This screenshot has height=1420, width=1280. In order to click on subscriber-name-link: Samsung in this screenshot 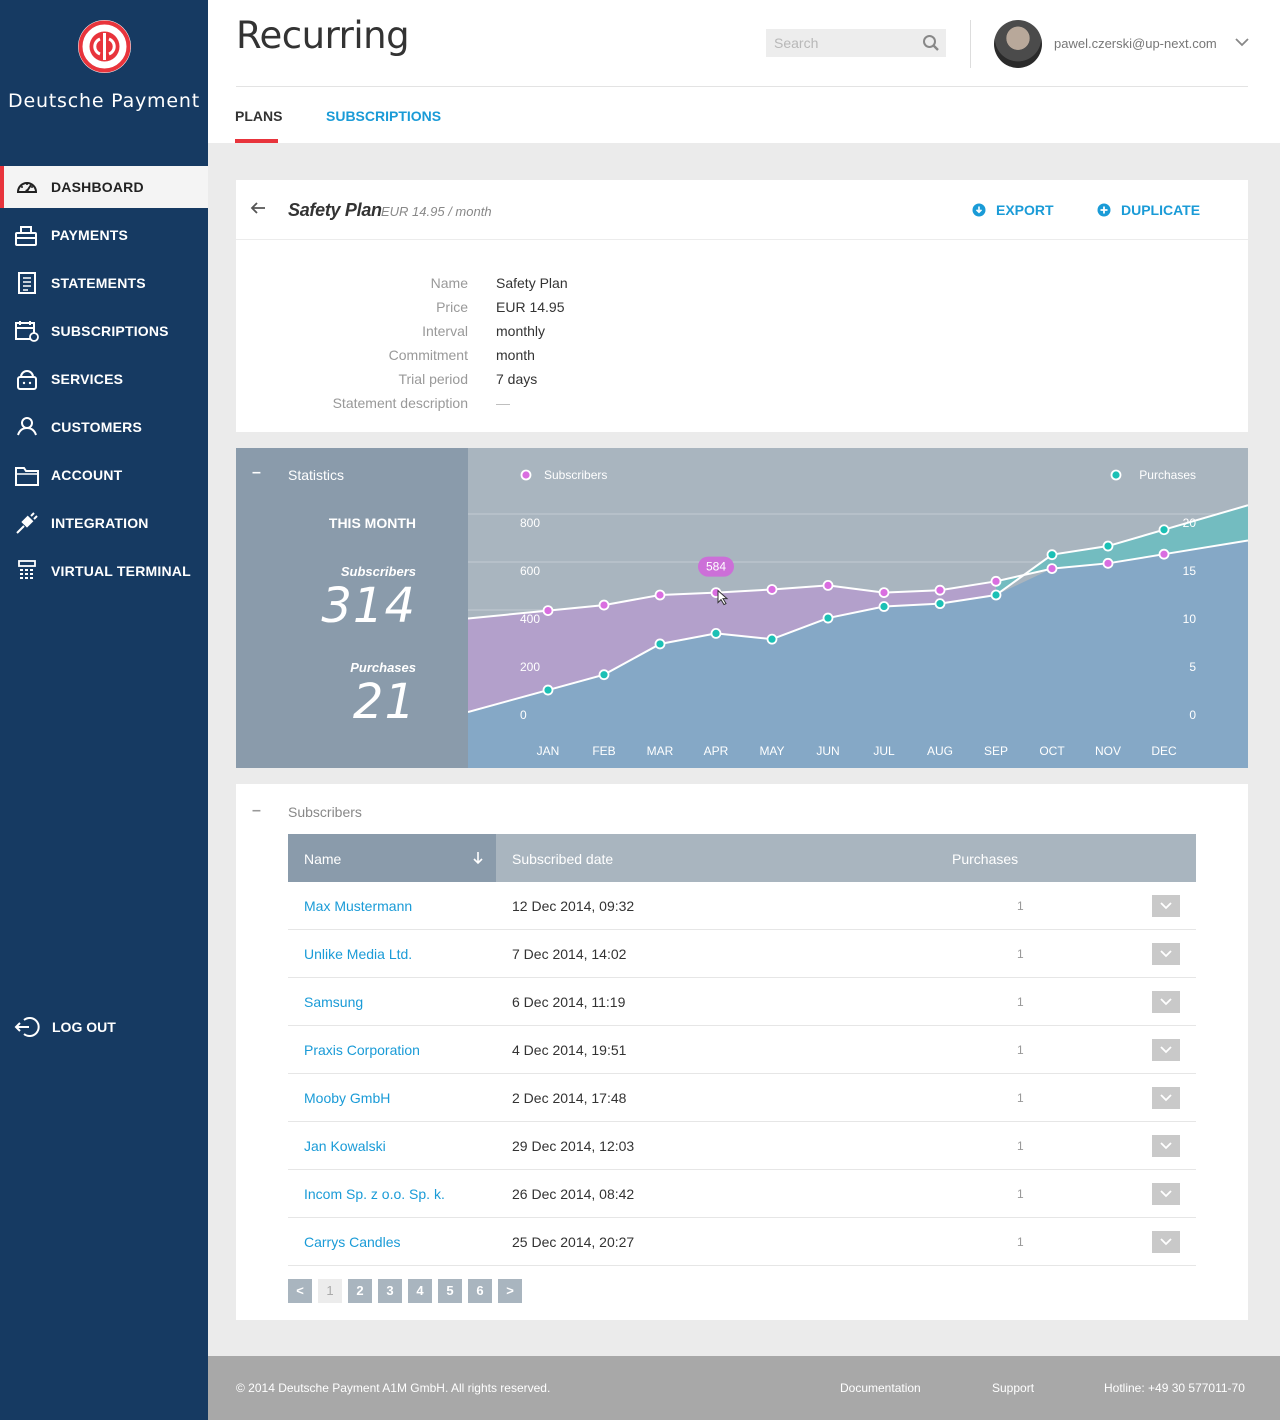, I will do `click(334, 1002)`.